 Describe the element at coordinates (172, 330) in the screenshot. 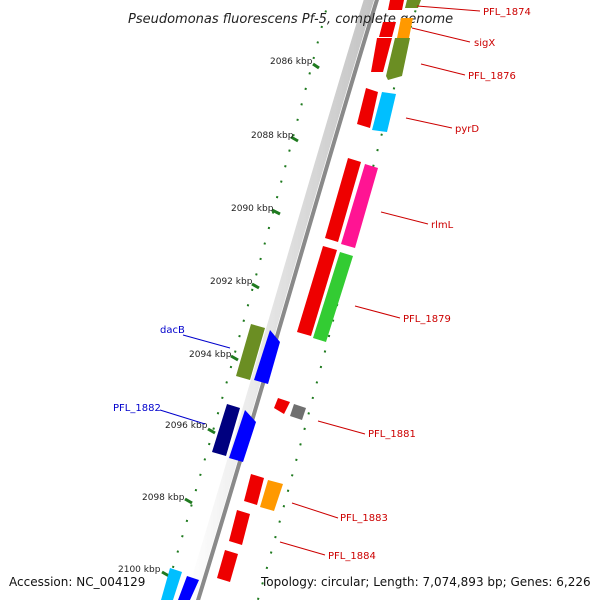

I see `gene-label-dacb: dacB` at that location.